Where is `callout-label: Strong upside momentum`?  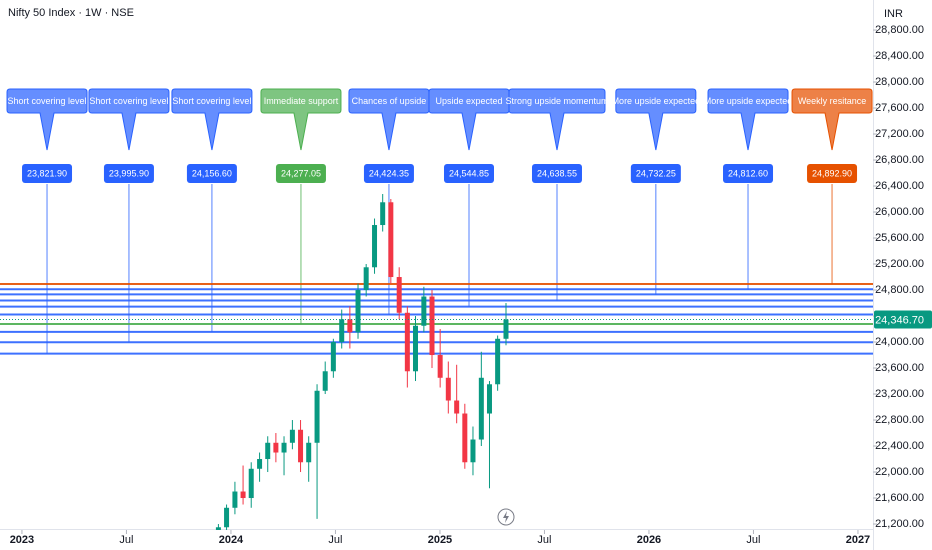
callout-label: Strong upside momentum is located at coordinates (556, 101).